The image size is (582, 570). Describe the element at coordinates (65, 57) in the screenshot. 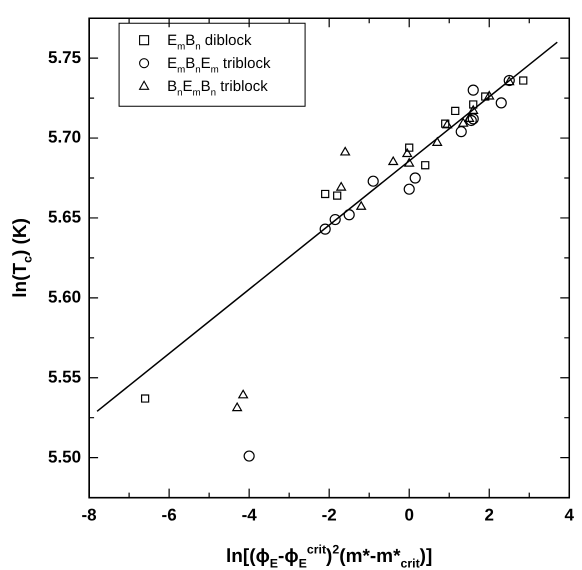

I see `y-tick-label: 5.75` at that location.